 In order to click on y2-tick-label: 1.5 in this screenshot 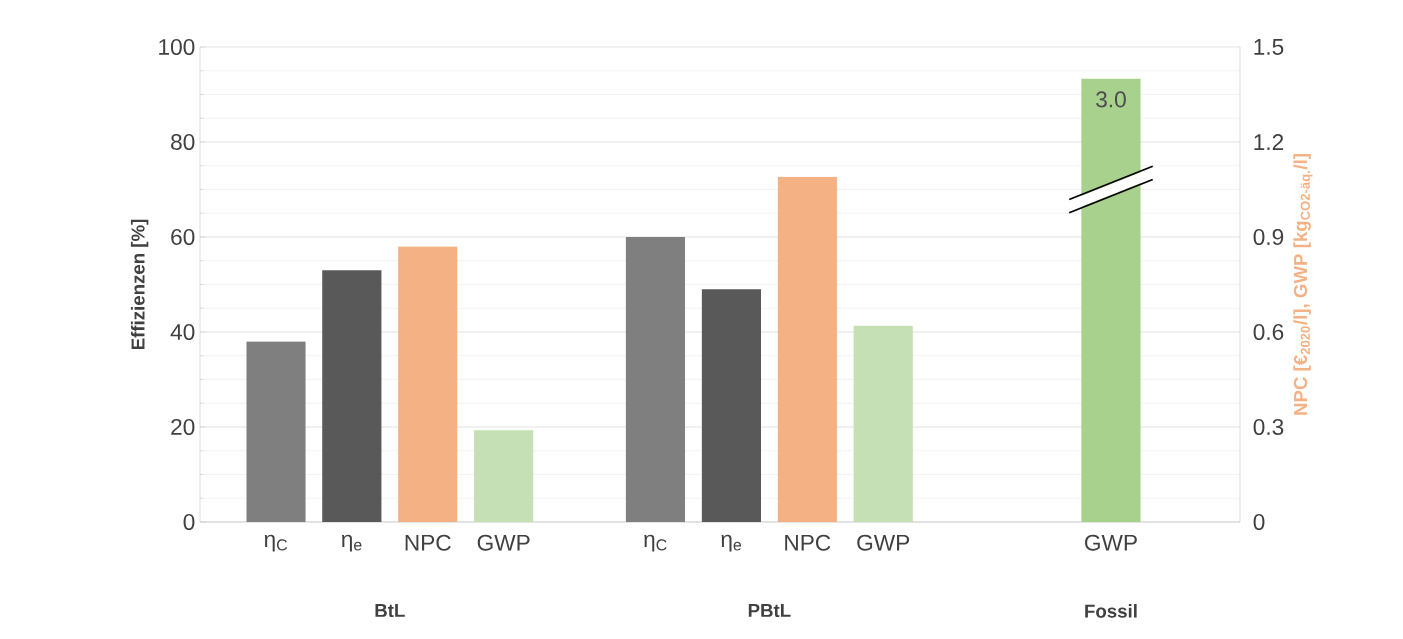, I will do `click(1269, 47)`.